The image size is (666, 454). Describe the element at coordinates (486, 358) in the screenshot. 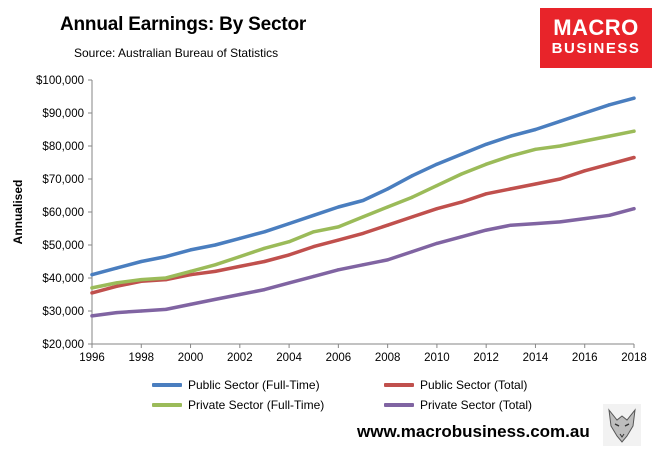

I see `x-tick-label: 2012` at that location.